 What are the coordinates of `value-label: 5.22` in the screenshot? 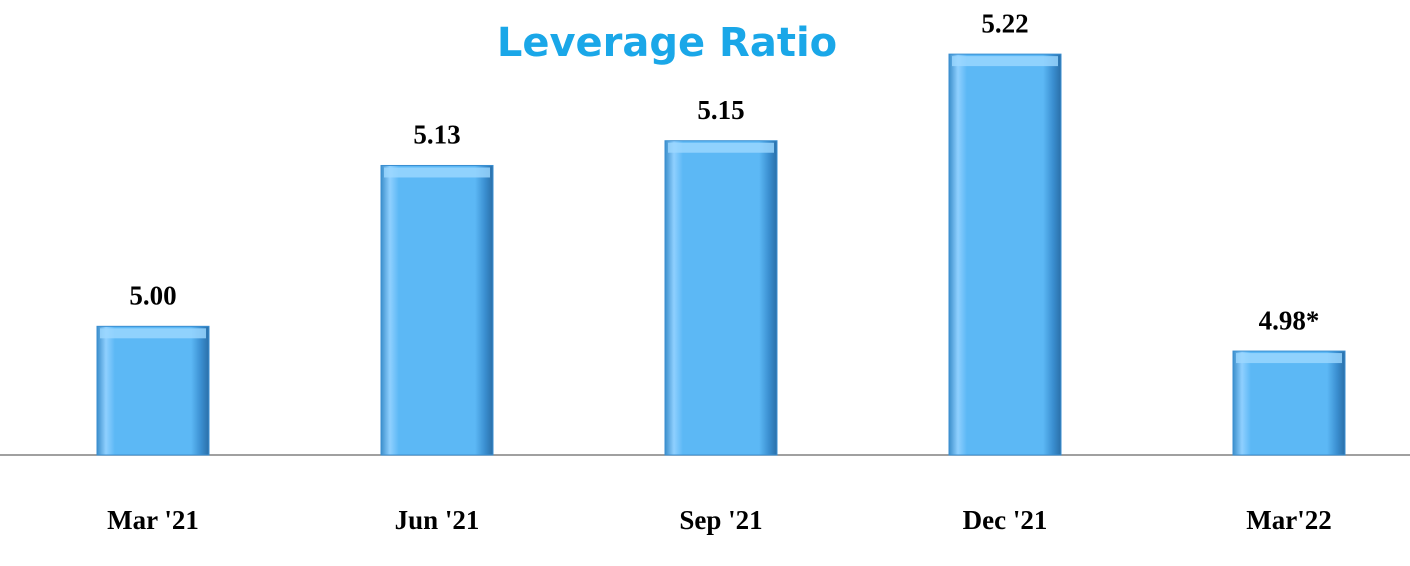 It's located at (1004, 23).